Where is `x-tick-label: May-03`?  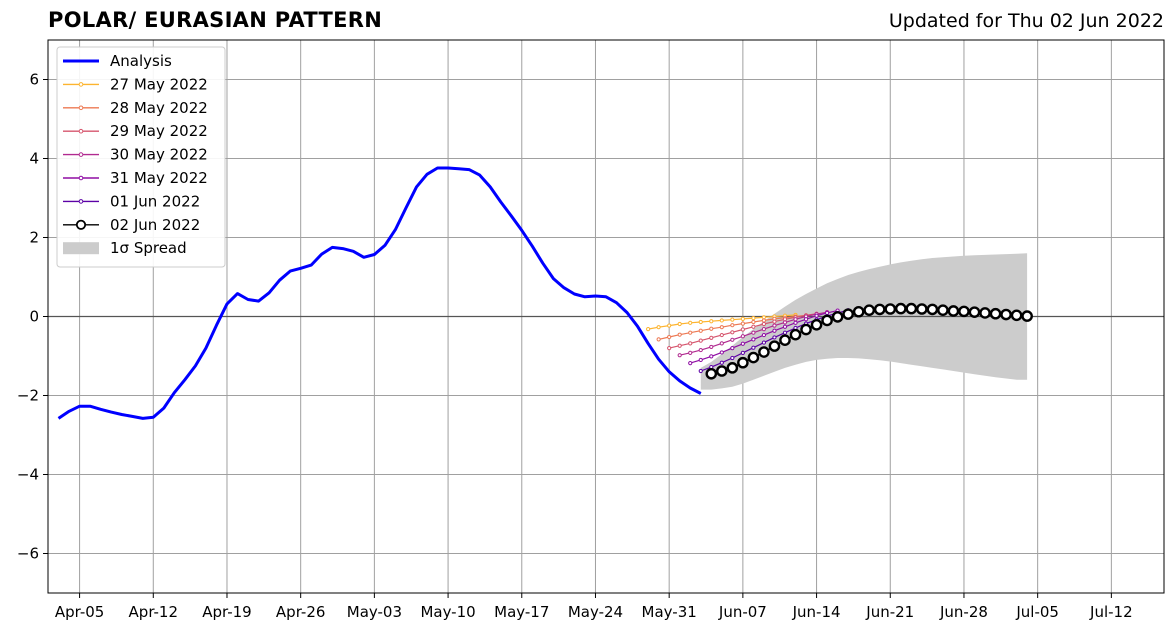
x-tick-label: May-03 is located at coordinates (374, 612).